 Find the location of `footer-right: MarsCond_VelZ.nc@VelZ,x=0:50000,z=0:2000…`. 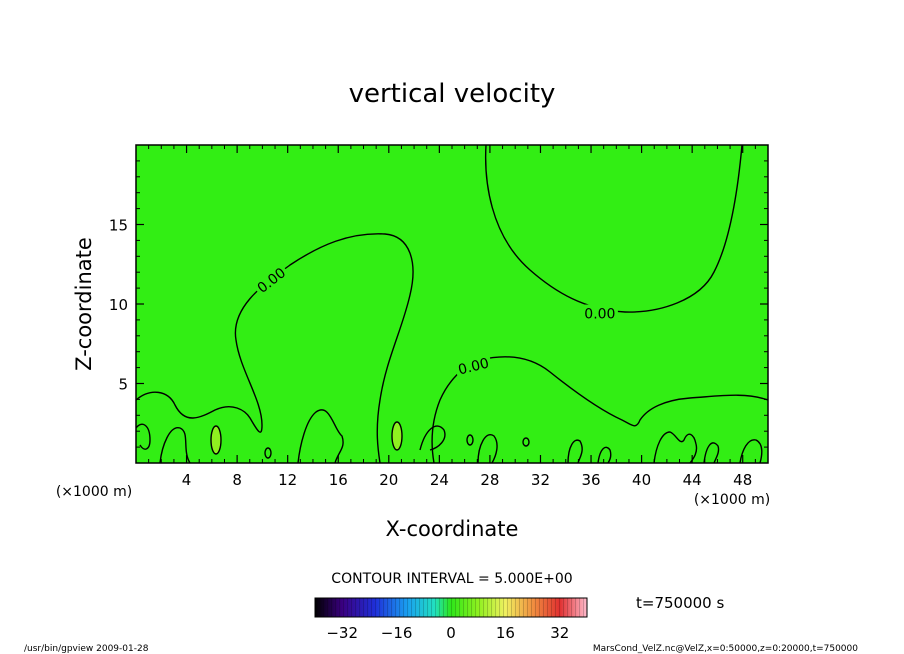

footer-right: MarsCond_VelZ.nc@VelZ,x=0:50000,z=0:2000… is located at coordinates (725, 649).